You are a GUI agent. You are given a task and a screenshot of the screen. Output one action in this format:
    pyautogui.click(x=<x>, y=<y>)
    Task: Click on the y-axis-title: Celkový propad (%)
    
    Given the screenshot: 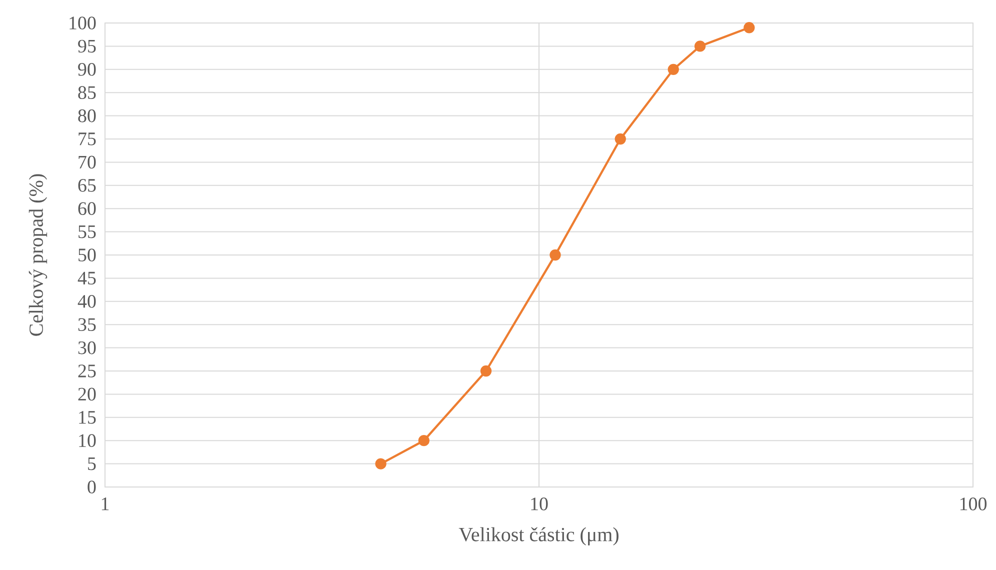 What is the action you would take?
    pyautogui.click(x=38, y=255)
    